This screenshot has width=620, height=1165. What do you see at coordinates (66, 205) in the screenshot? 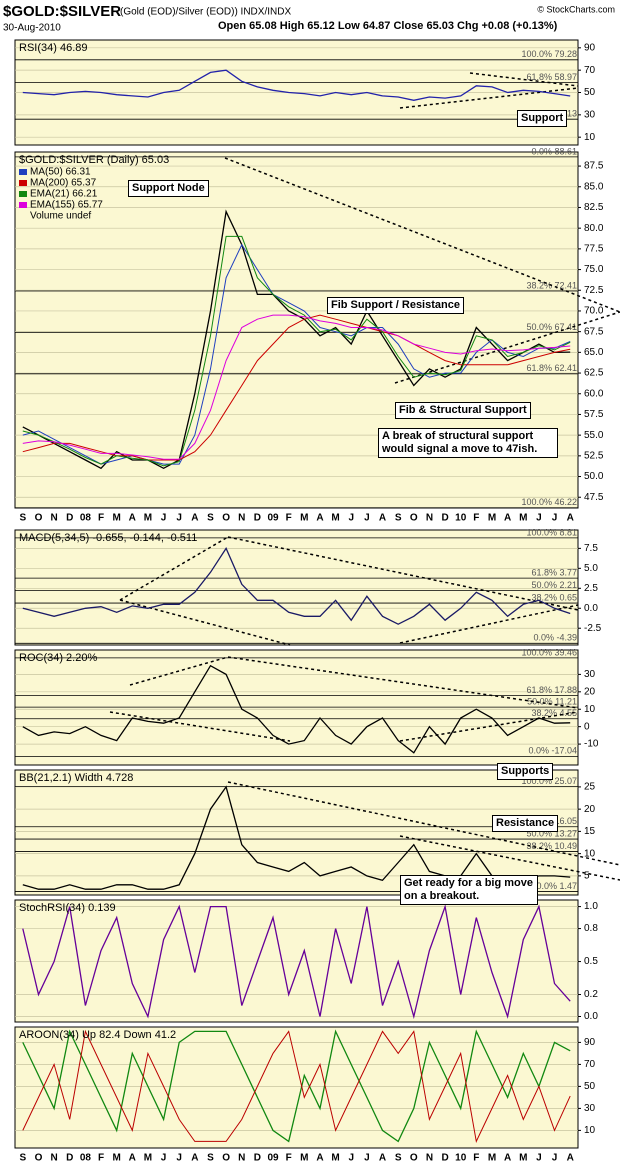
I see `legend-entry: EMA(155) 65.77` at bounding box center [66, 205].